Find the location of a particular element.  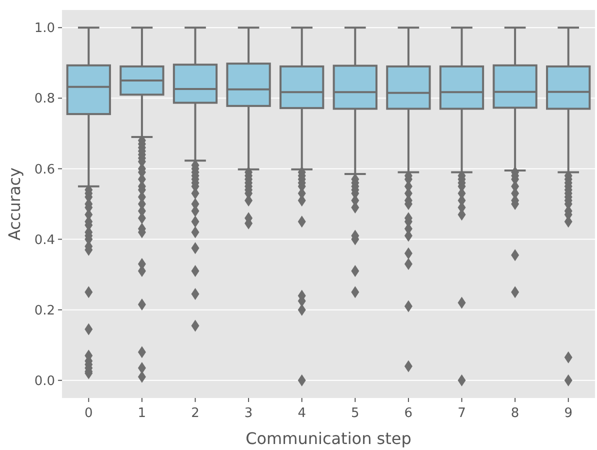

x-tick-label: 9 is located at coordinates (568, 413).